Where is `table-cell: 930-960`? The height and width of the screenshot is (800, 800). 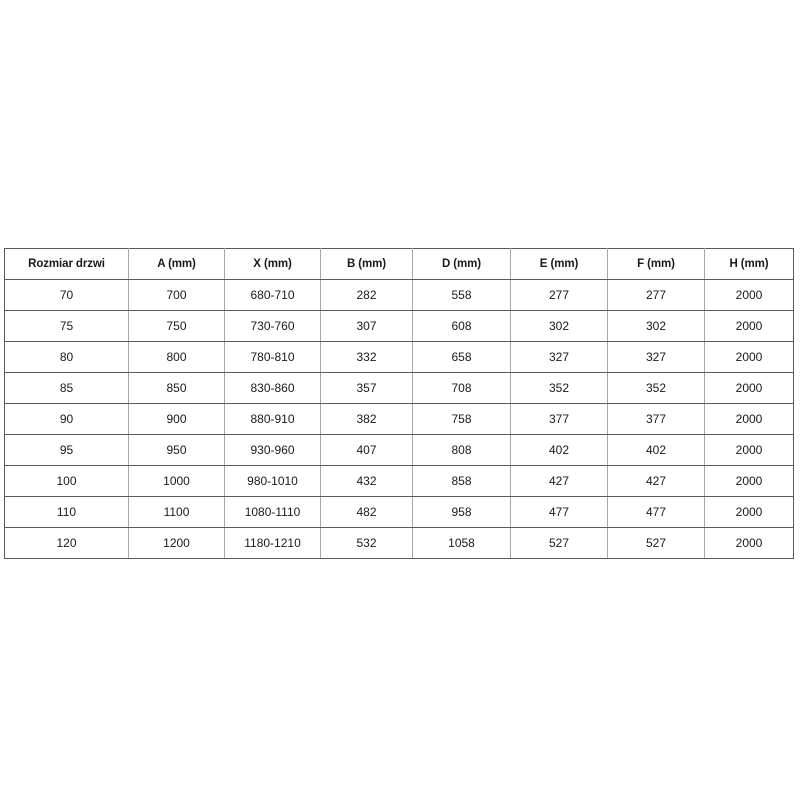 table-cell: 930-960 is located at coordinates (272, 450).